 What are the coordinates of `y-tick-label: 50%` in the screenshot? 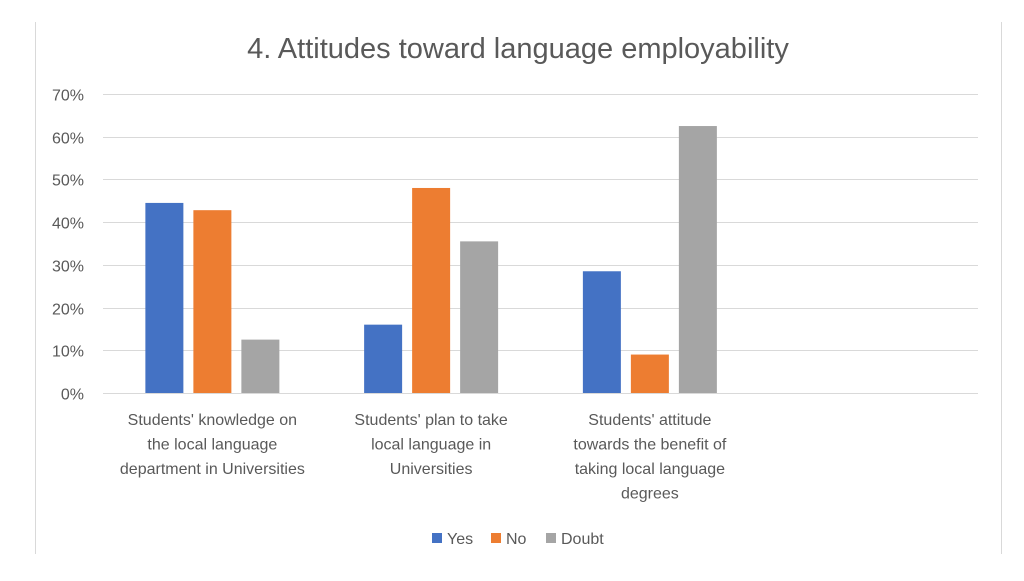 It's located at (68, 181).